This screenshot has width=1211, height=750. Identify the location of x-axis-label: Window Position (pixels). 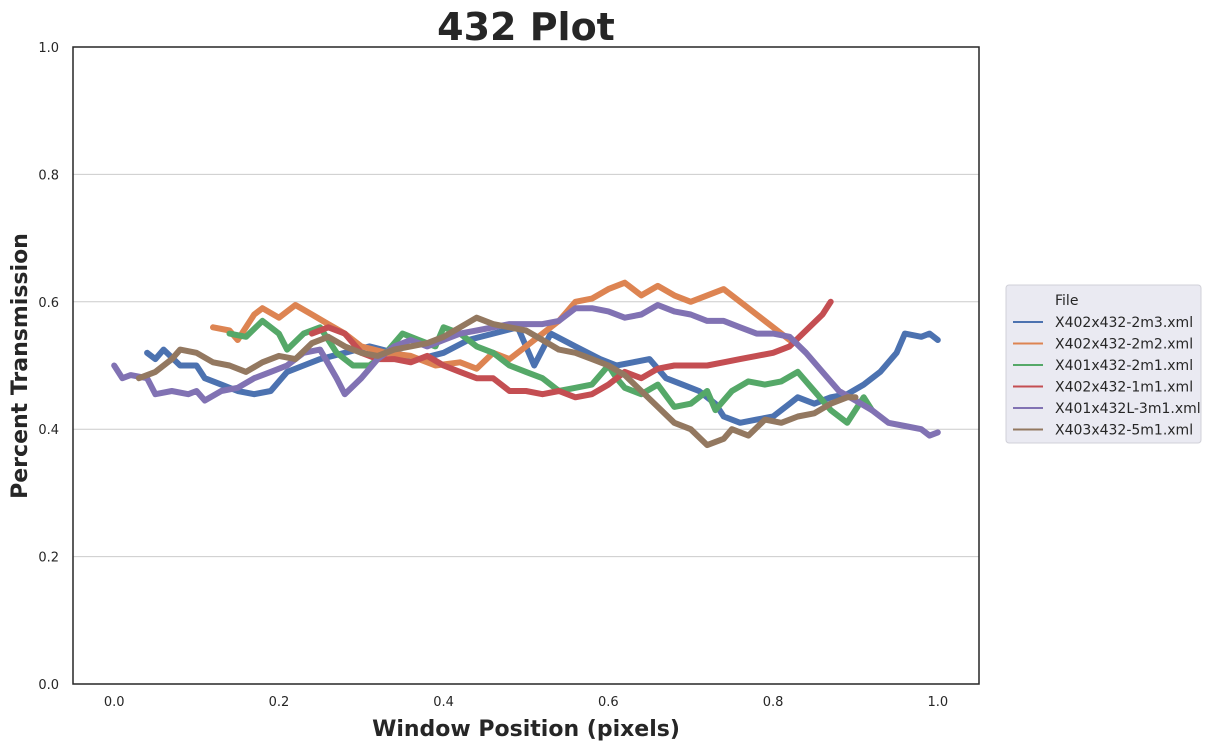
(526, 729).